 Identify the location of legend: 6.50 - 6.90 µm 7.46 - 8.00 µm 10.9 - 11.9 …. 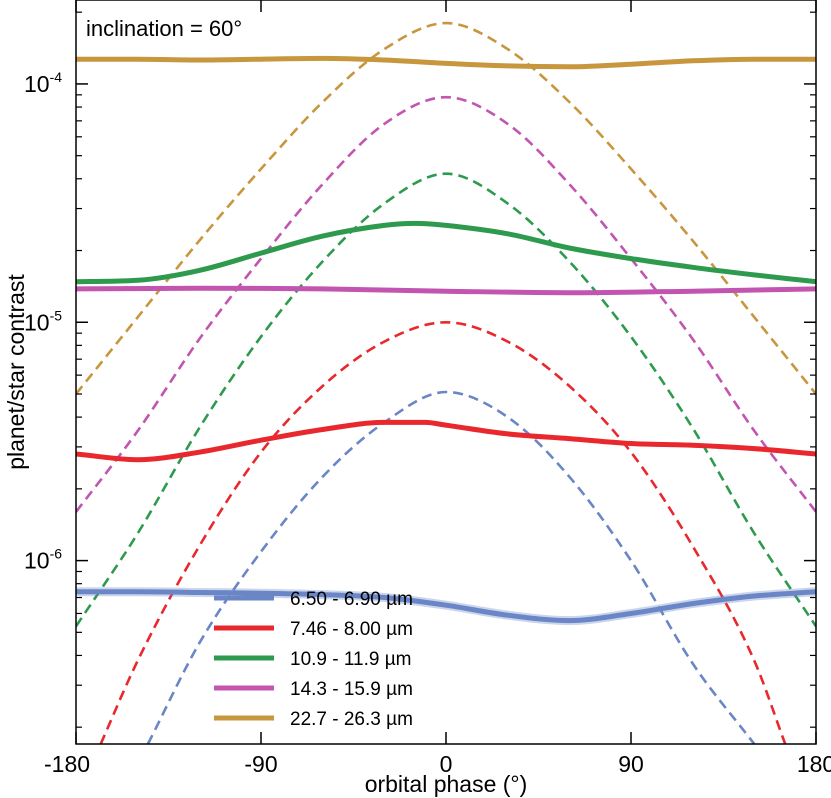
(313, 659).